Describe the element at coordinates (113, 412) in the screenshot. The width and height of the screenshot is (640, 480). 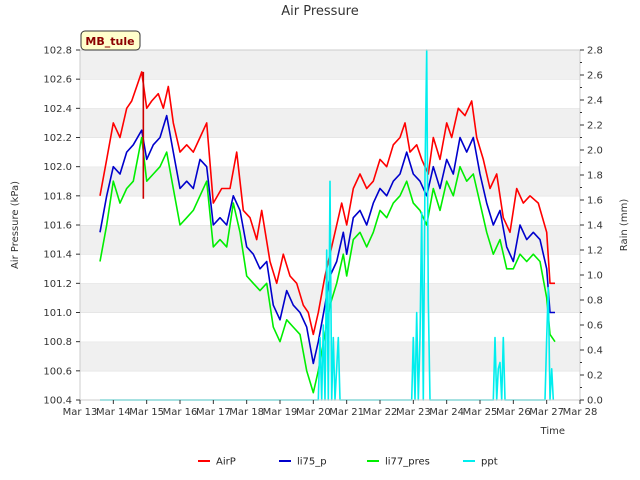
I see `x-tick-label: Mar 14` at that location.